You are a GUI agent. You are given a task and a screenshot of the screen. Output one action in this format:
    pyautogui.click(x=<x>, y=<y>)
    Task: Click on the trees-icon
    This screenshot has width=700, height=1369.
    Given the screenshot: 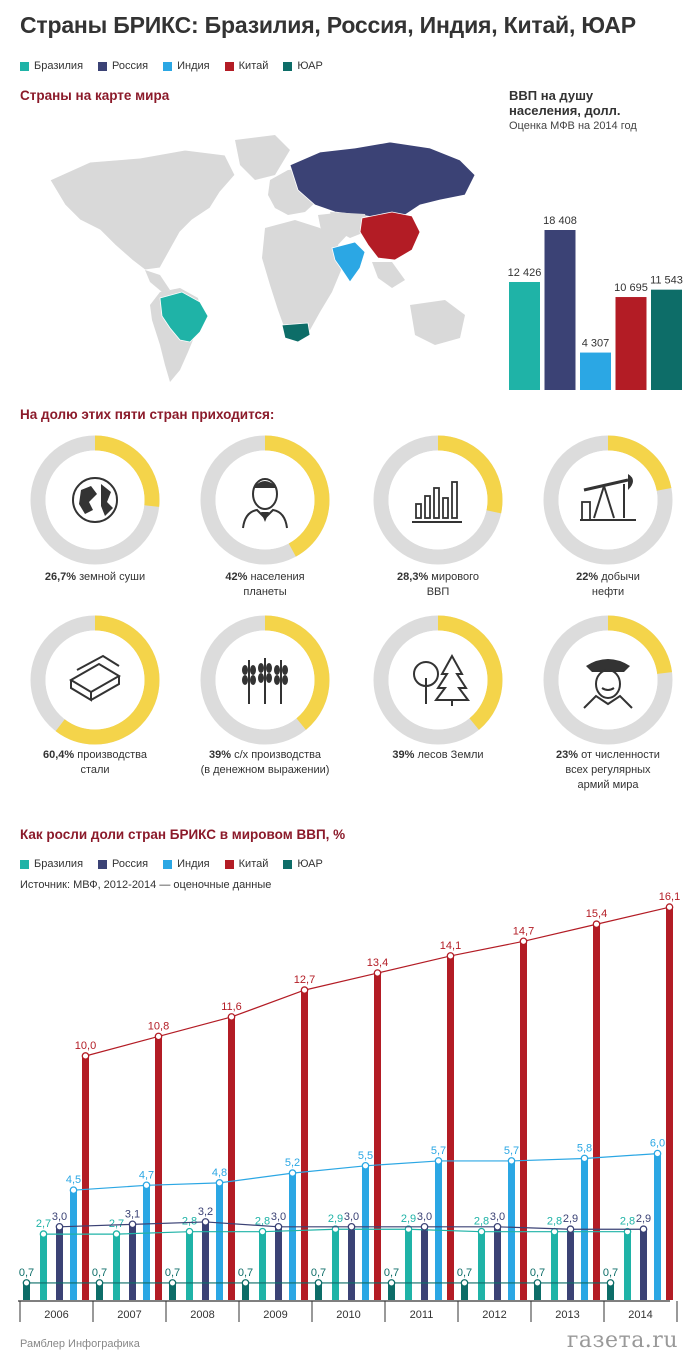 What is the action you would take?
    pyautogui.click(x=441, y=679)
    